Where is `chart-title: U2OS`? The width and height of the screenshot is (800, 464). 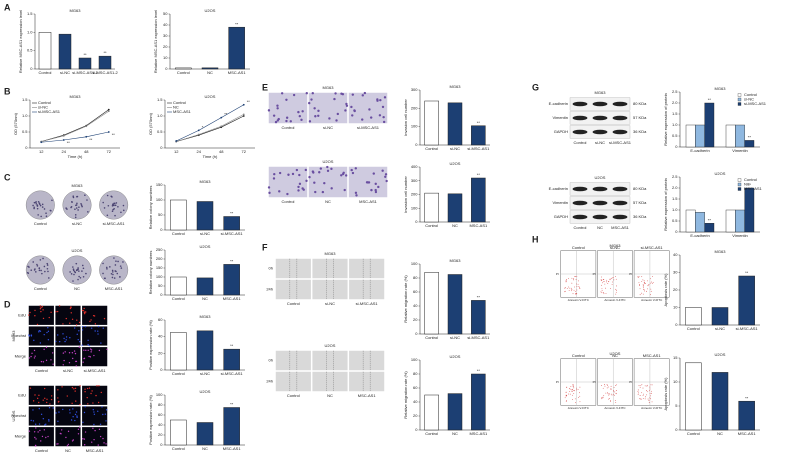 chart-title: U2OS is located at coordinates (205, 391).